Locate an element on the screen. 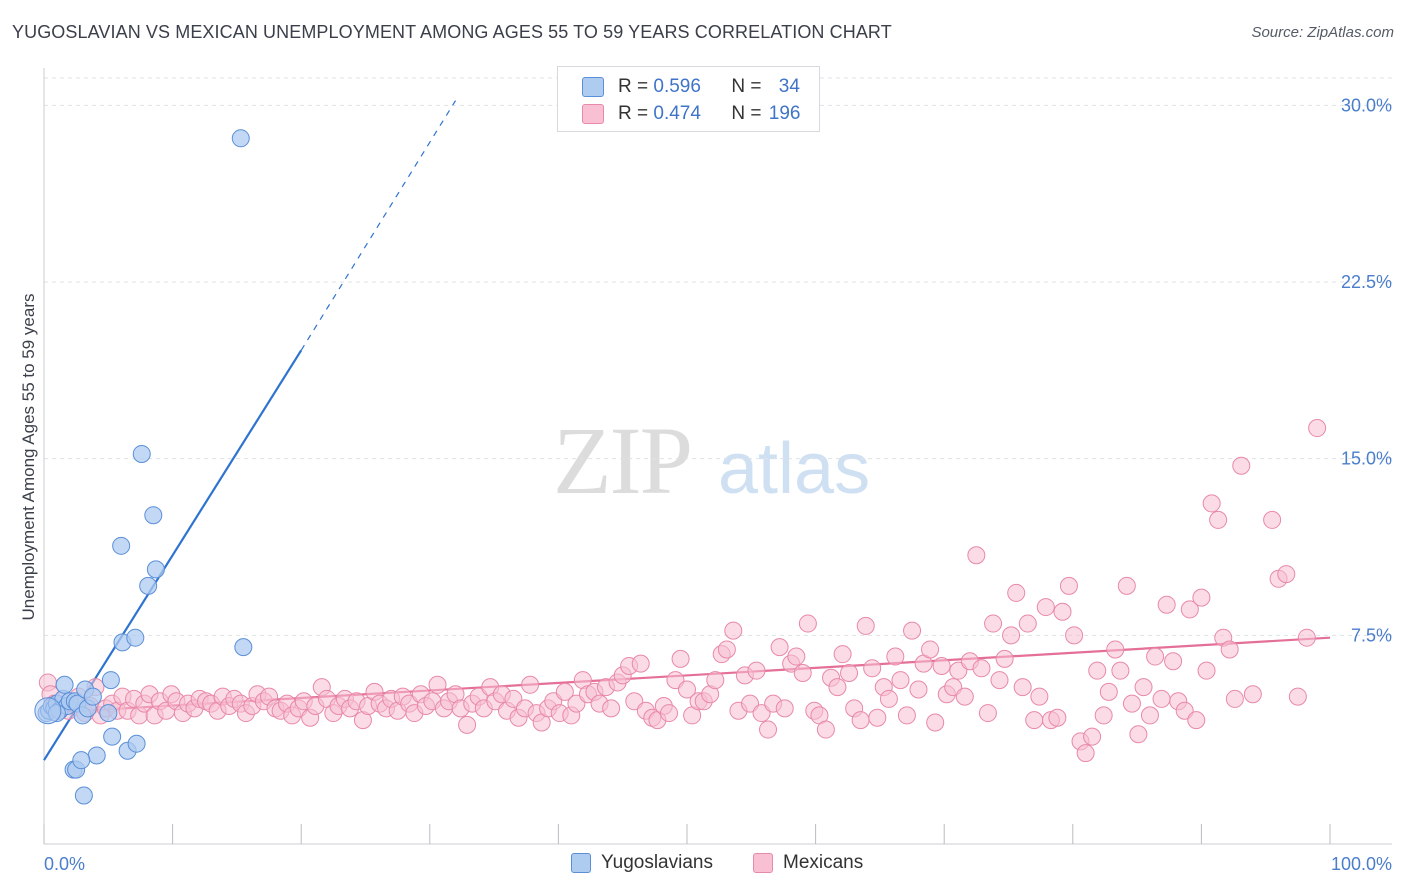 The image size is (1406, 892). legend-swatch-yugoslavians is located at coordinates (593, 87).